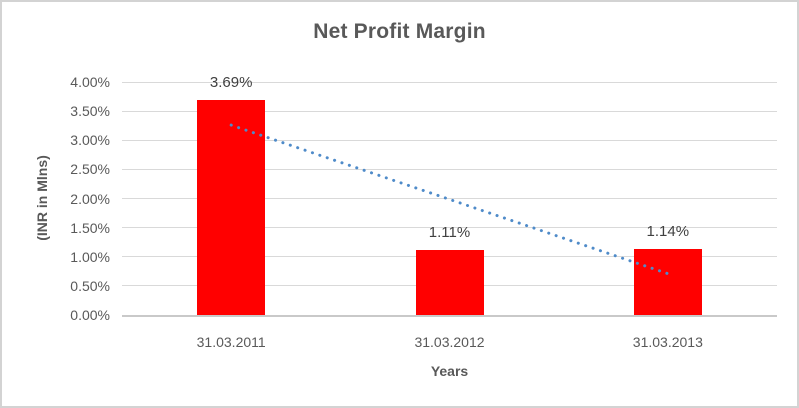 The image size is (799, 408). Describe the element at coordinates (399, 31) in the screenshot. I see `chart-title: Net Profit Margin` at that location.